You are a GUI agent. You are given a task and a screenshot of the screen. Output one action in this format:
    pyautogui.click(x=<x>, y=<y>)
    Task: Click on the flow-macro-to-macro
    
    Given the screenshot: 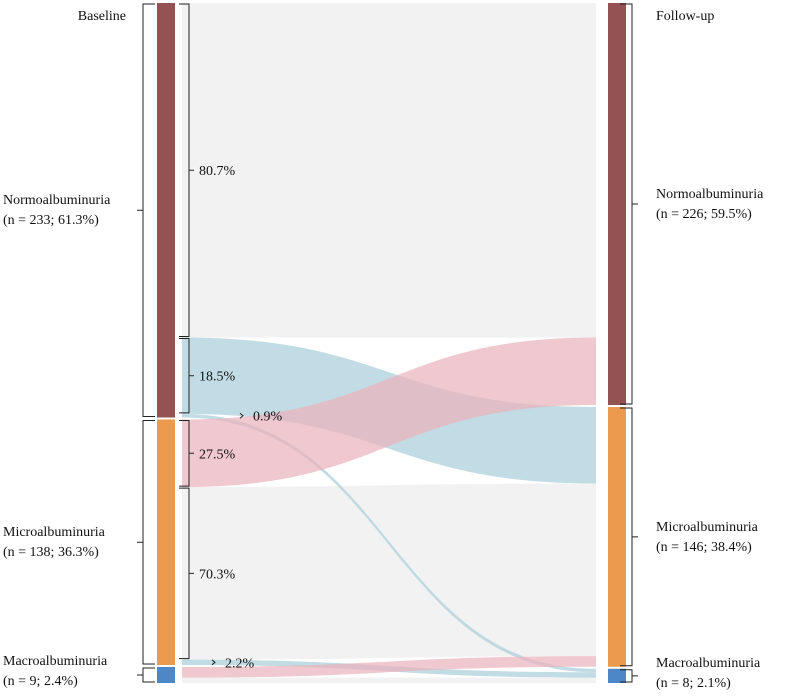 What is the action you would take?
    pyautogui.click(x=389, y=680)
    